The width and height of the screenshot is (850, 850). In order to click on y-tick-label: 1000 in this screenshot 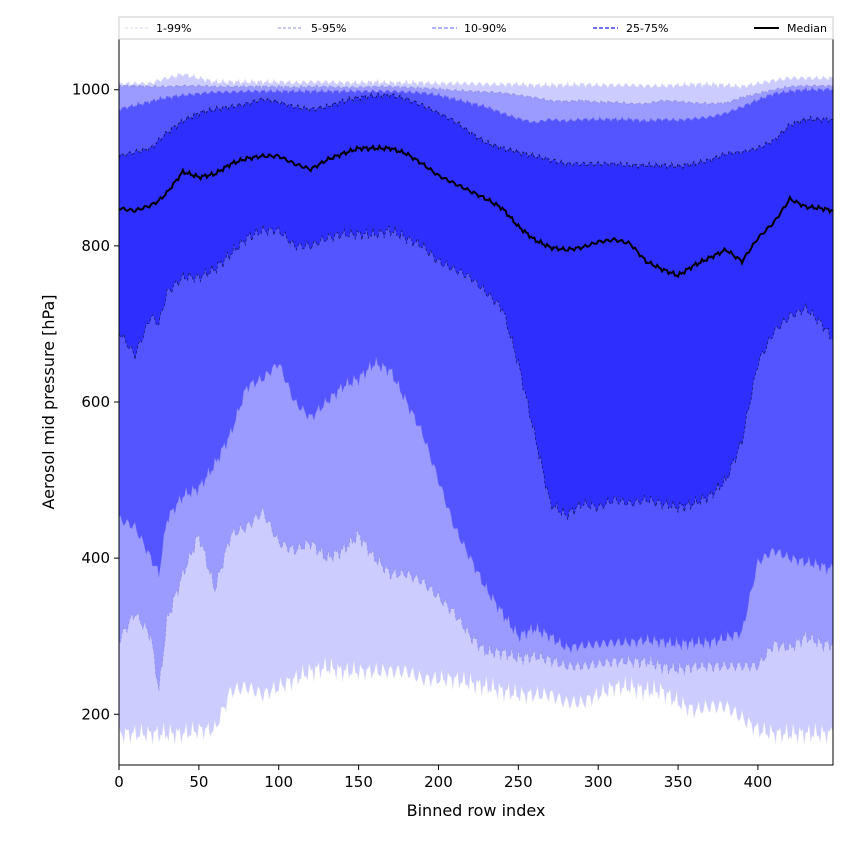, I will do `click(91, 90)`.